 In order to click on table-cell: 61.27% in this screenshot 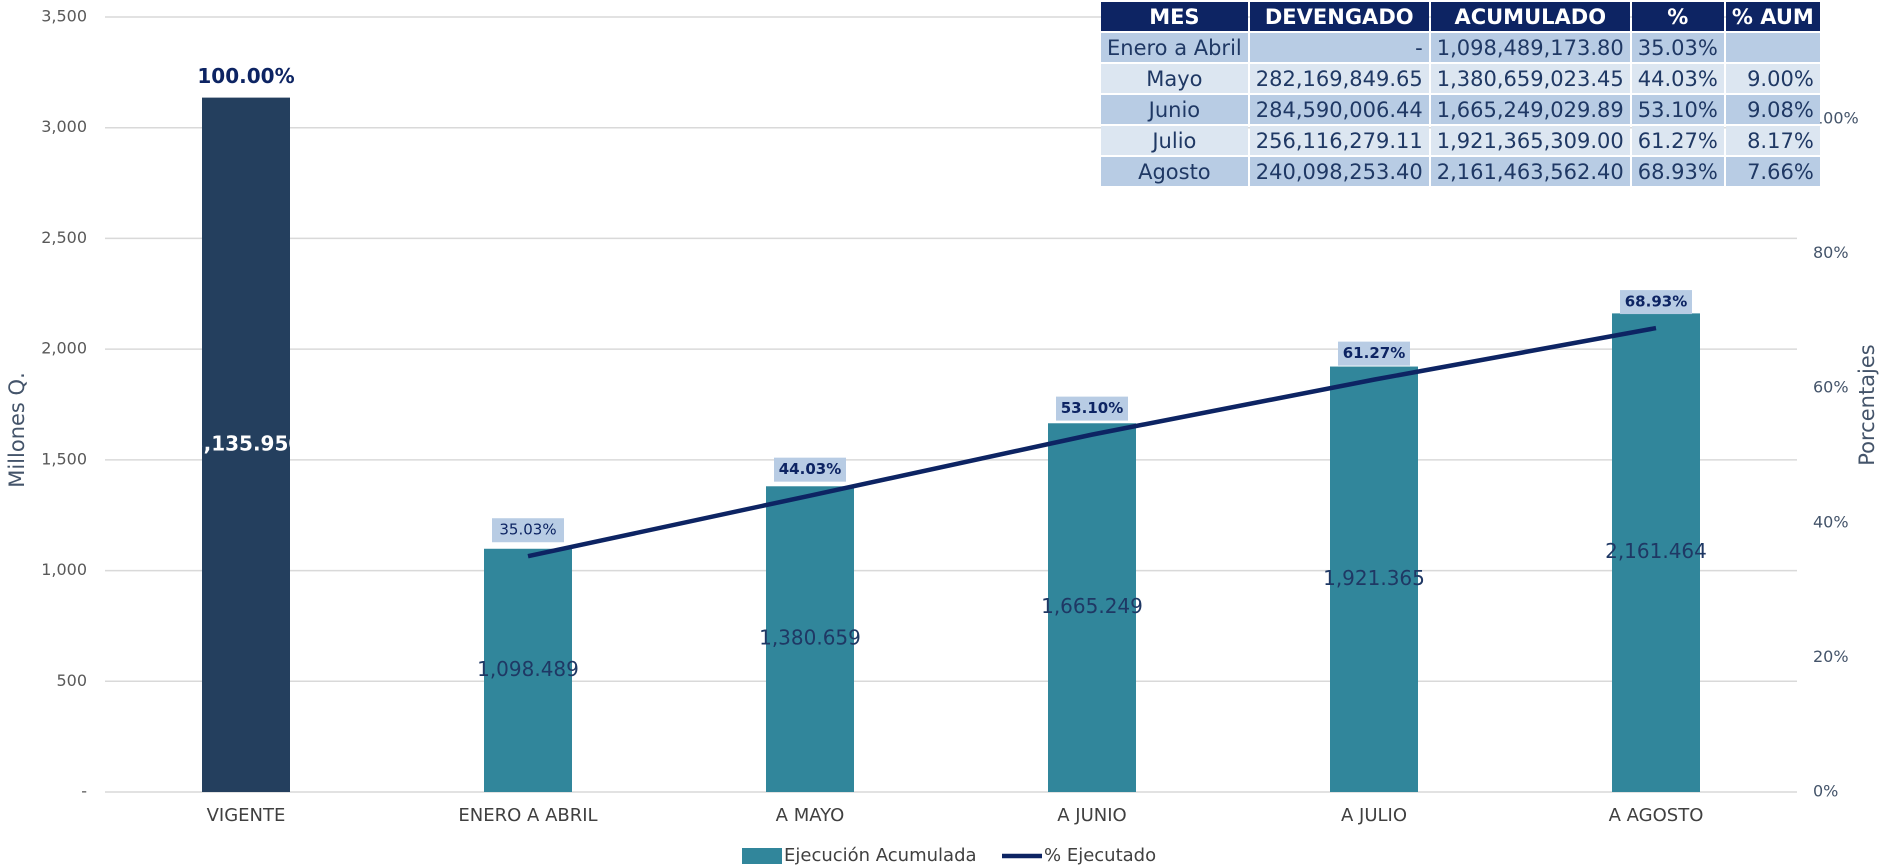, I will do `click(1677, 140)`.